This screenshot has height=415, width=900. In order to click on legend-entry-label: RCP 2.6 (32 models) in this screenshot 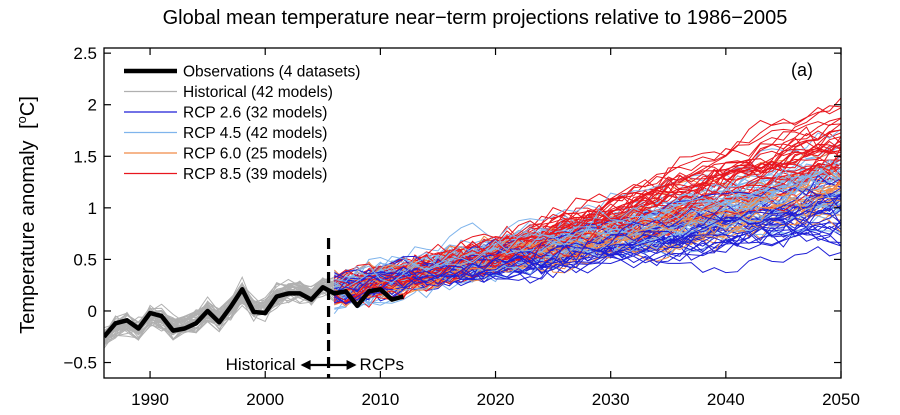, I will do `click(255, 113)`.